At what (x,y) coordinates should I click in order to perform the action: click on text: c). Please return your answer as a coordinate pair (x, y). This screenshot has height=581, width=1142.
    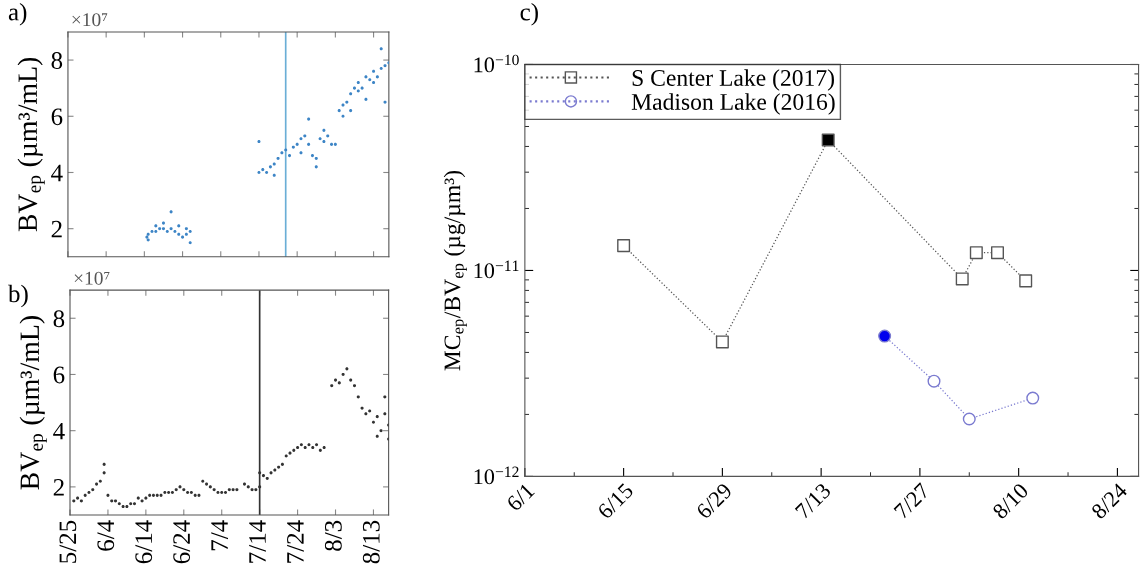
    Looking at the image, I should click on (529, 14).